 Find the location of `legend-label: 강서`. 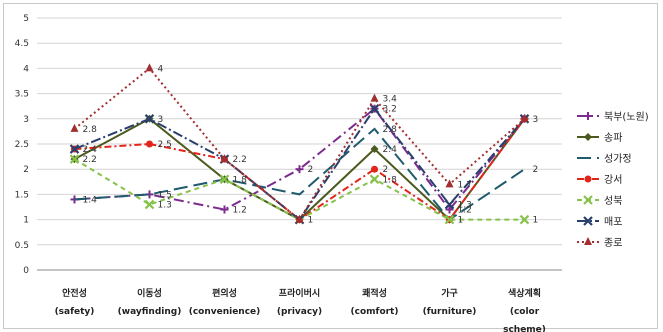

legend-label: 강서 is located at coordinates (613, 180).